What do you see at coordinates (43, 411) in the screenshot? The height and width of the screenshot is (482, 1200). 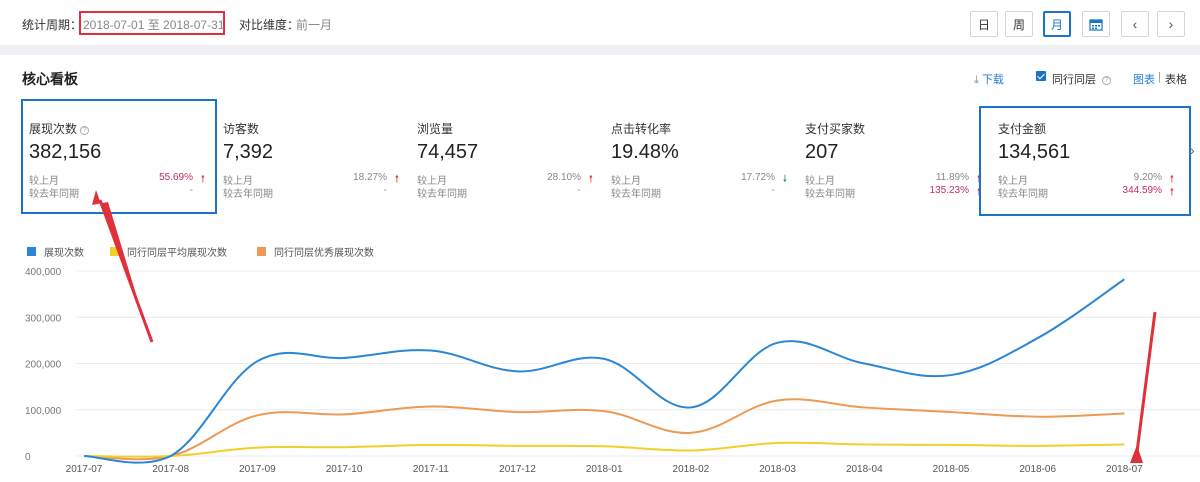 I see `y-tick-label: 100,000` at bounding box center [43, 411].